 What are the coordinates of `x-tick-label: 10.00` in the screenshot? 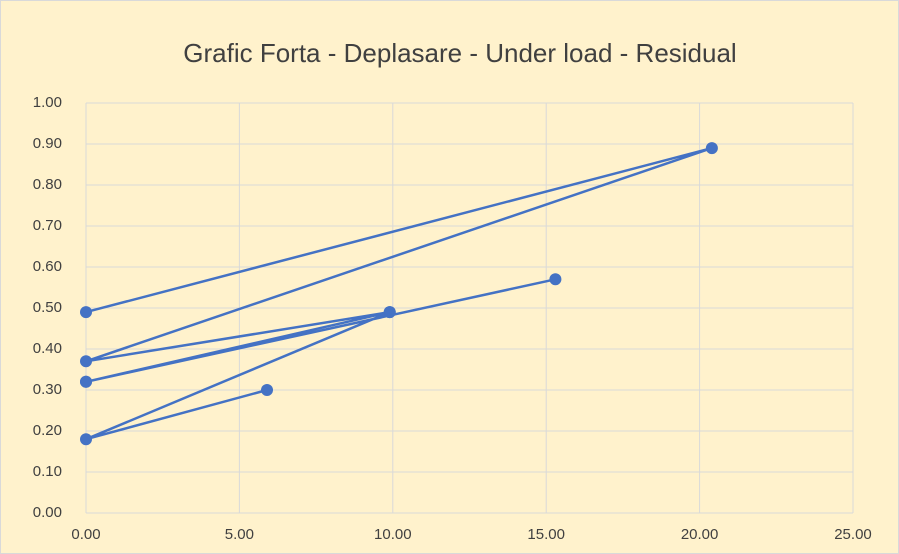 It's located at (393, 534).